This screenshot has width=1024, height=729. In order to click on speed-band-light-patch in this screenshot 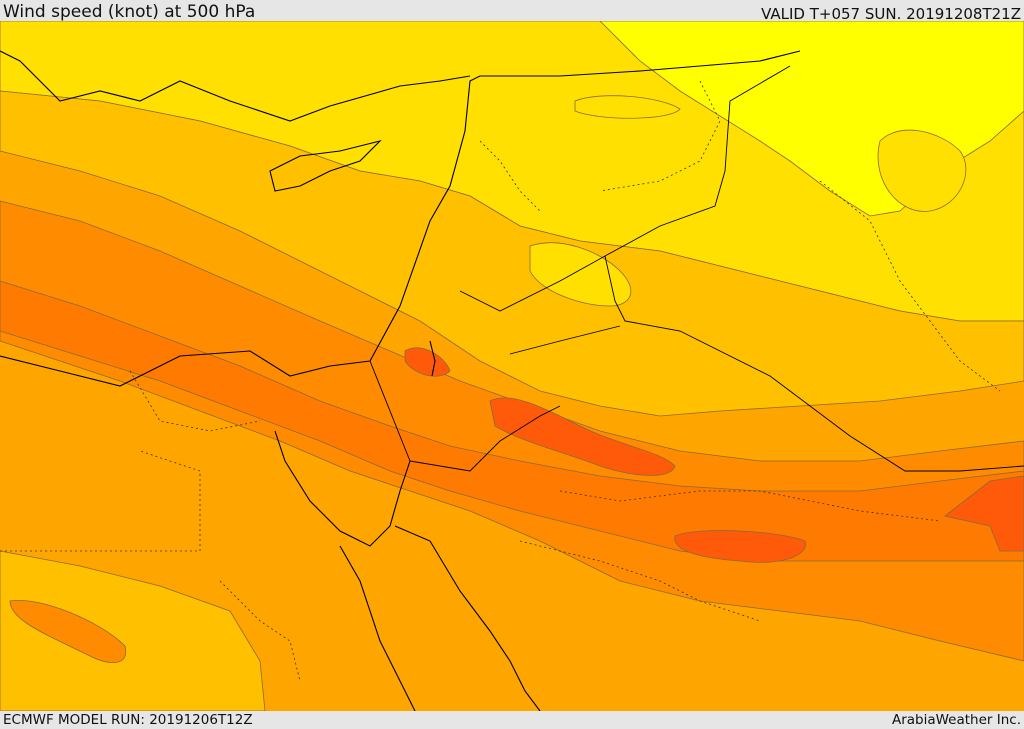, I will do `click(580, 274)`.